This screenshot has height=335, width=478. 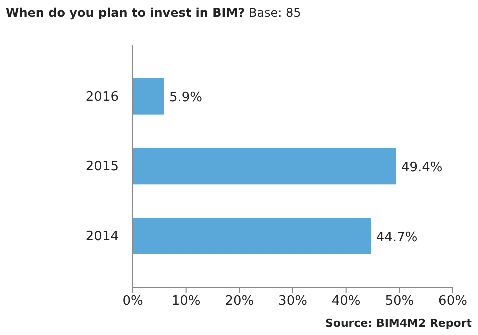 What do you see at coordinates (102, 97) in the screenshot?
I see `y-tick-label: 2016` at bounding box center [102, 97].